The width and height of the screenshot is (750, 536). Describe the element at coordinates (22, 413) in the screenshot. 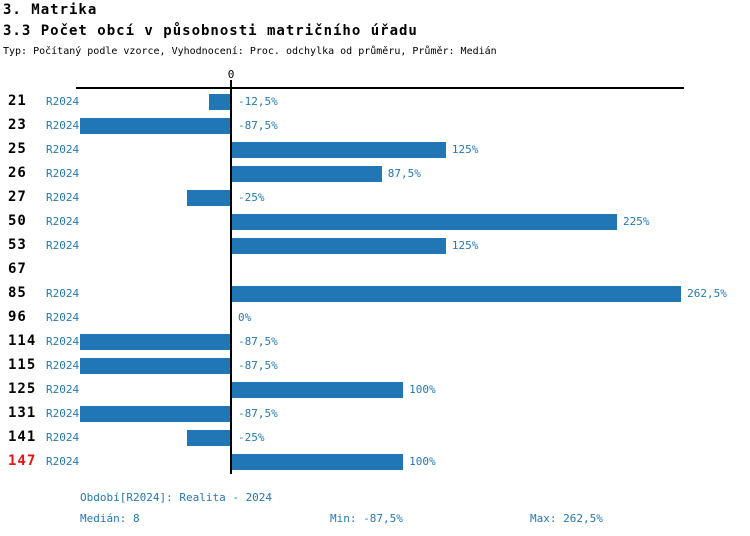

I see `row-category-label: 131` at that location.